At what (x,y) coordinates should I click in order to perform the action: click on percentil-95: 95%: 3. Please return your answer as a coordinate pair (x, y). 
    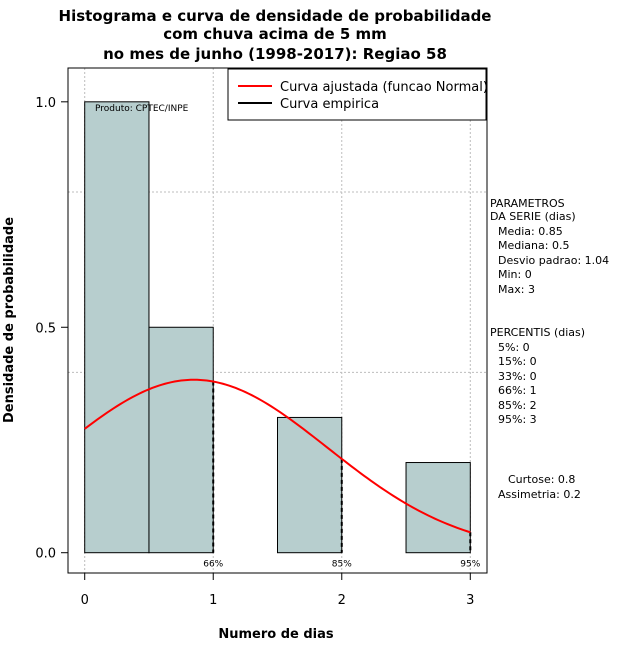
    Looking at the image, I should click on (517, 419).